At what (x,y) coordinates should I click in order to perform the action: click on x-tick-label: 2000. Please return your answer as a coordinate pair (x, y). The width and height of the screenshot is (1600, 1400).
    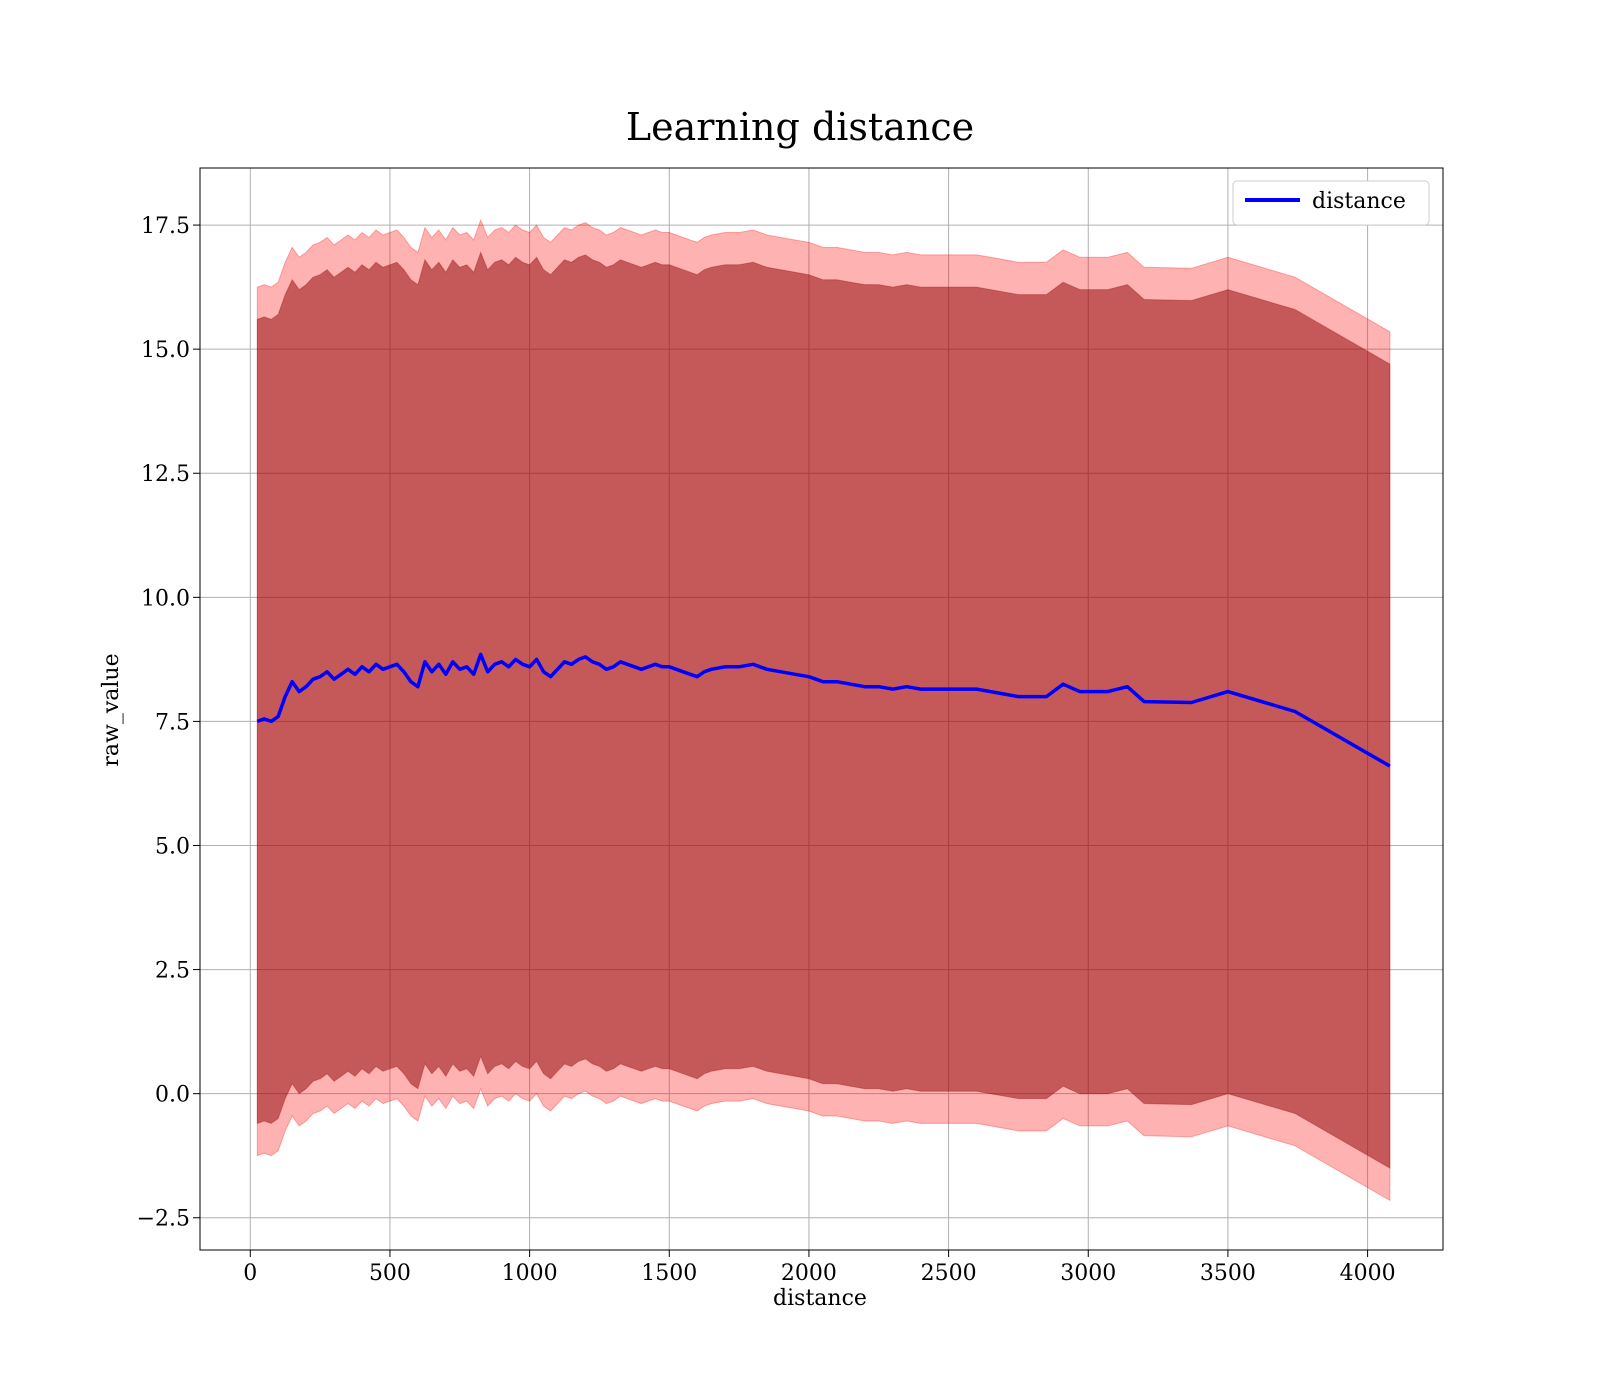
    Looking at the image, I should click on (809, 1273).